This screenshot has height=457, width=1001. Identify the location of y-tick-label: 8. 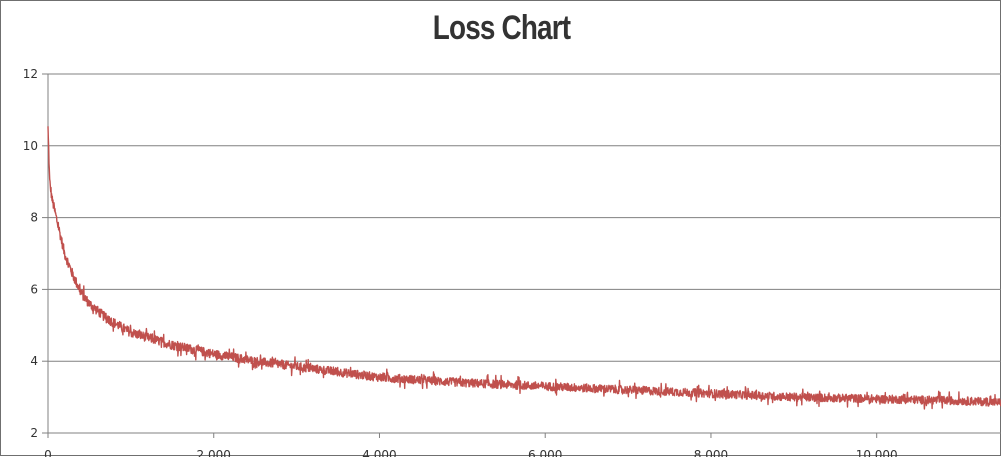
(34, 218).